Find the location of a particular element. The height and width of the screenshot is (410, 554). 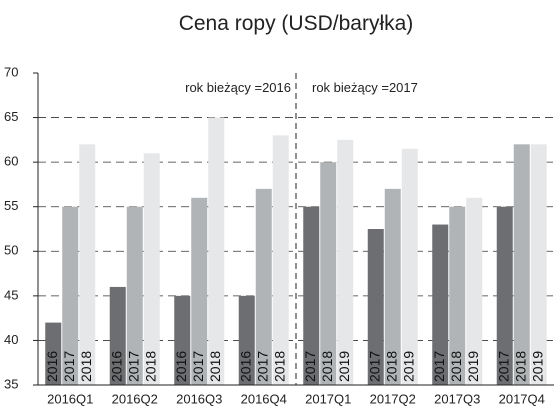

x-tick-label: 2016Q2 is located at coordinates (135, 398).